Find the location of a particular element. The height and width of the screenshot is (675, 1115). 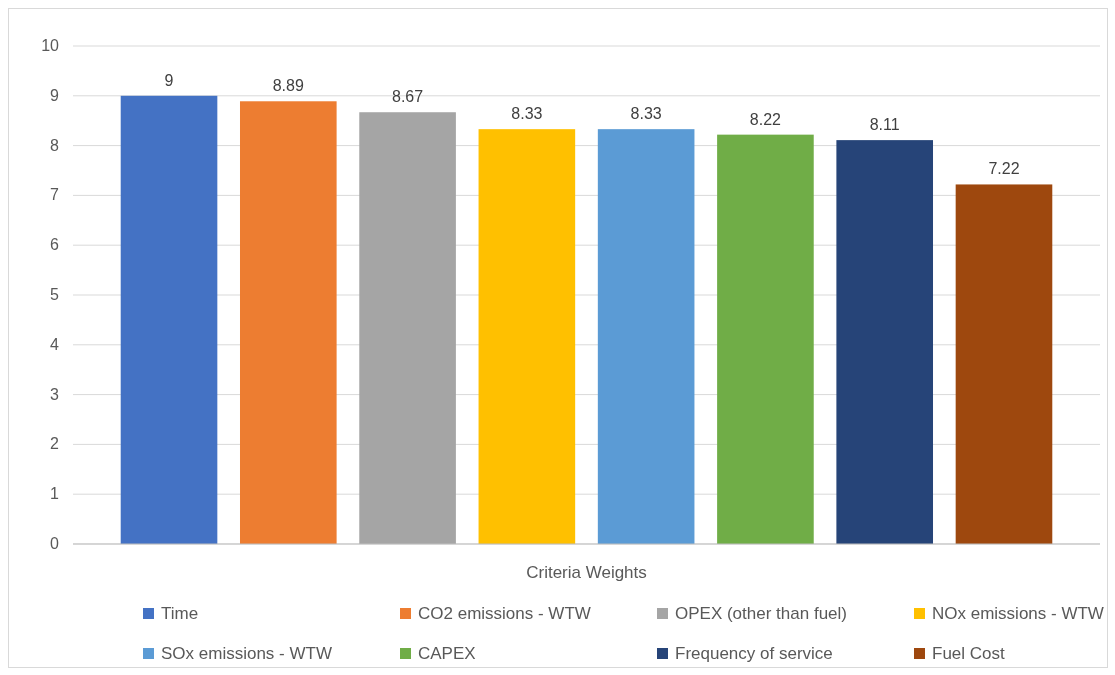

y-tick-label: 5 is located at coordinates (55, 294).